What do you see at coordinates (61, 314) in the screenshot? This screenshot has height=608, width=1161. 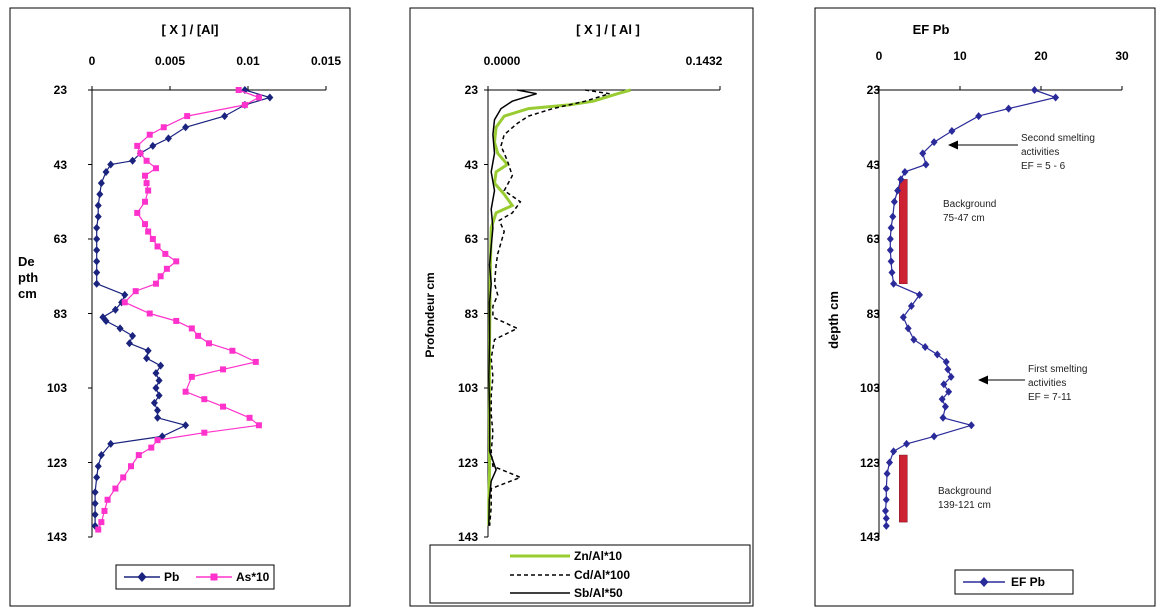 I see `chart-1-ytick-label: 83` at bounding box center [61, 314].